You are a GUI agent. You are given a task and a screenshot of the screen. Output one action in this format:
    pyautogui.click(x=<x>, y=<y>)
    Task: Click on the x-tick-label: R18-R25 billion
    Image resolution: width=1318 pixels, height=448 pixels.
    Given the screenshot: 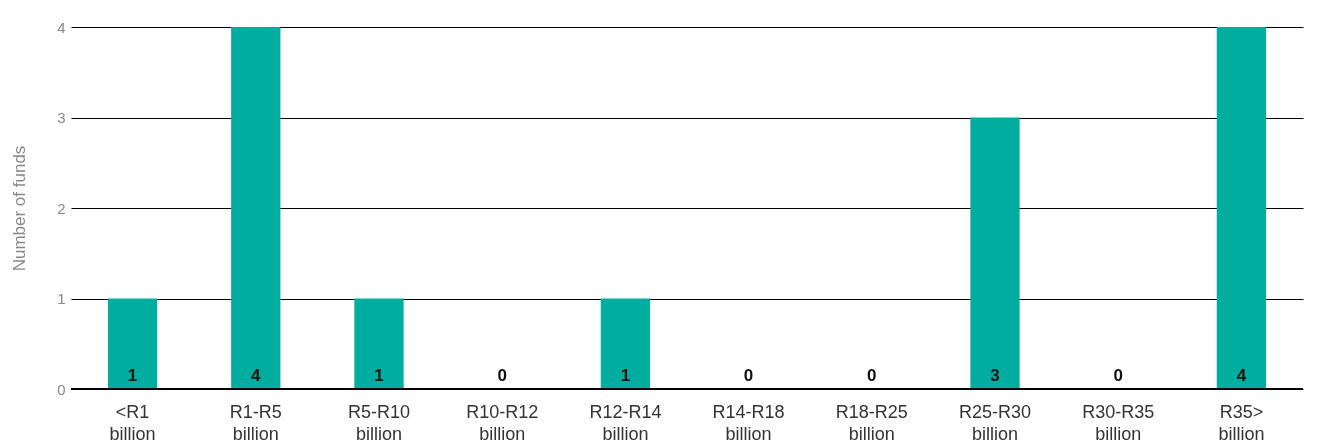 What is the action you would take?
    pyautogui.click(x=871, y=422)
    